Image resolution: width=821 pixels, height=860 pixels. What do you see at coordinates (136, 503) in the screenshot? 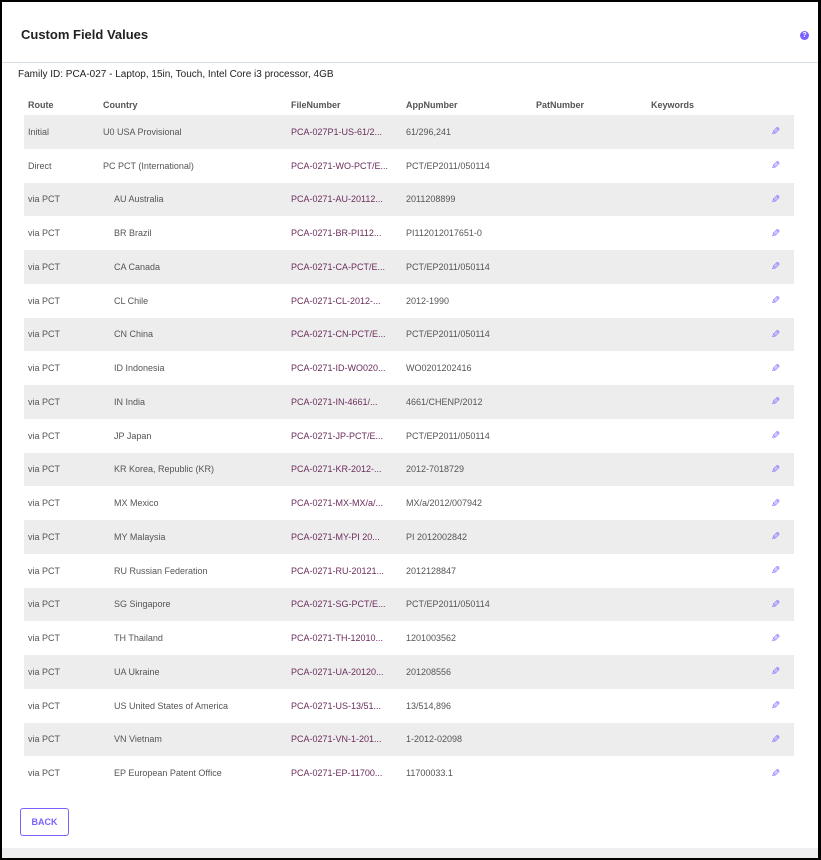
I see `country-cell: MX Mexico` at bounding box center [136, 503].